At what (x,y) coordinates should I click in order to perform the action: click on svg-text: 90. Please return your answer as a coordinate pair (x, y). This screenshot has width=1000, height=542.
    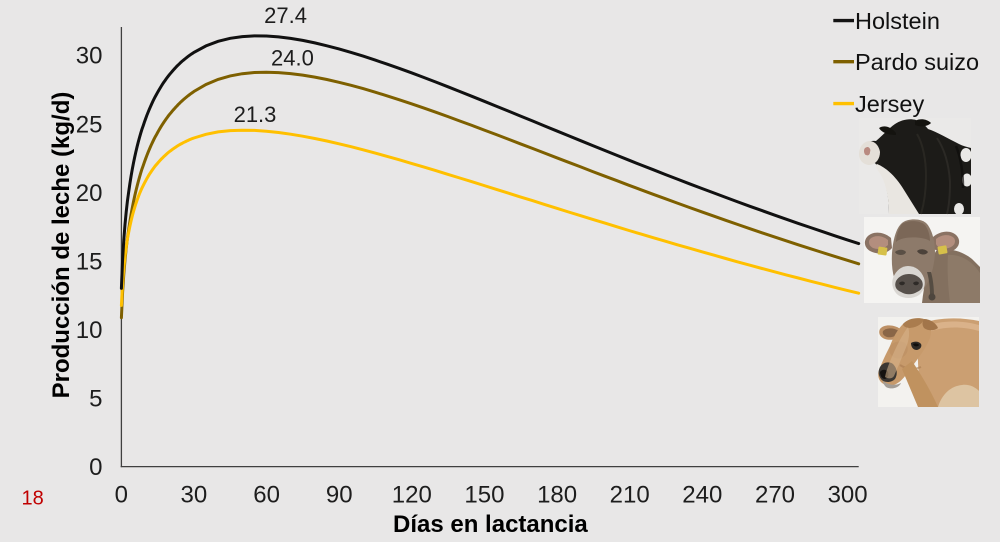
    Looking at the image, I should click on (339, 495).